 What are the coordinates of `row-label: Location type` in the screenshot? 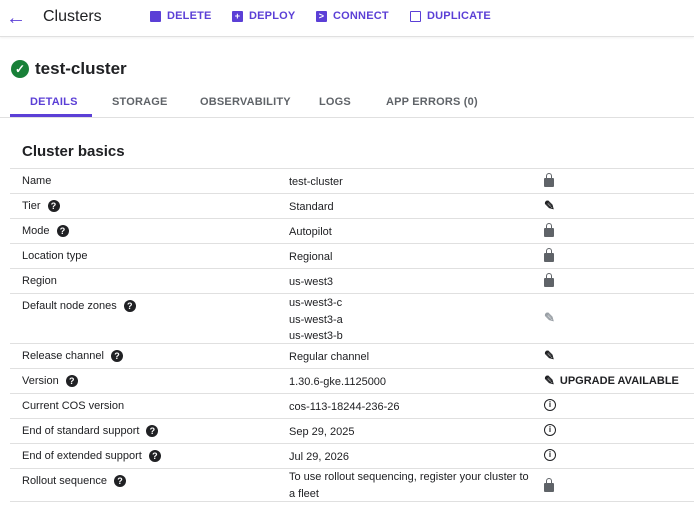 It's located at (54, 256).